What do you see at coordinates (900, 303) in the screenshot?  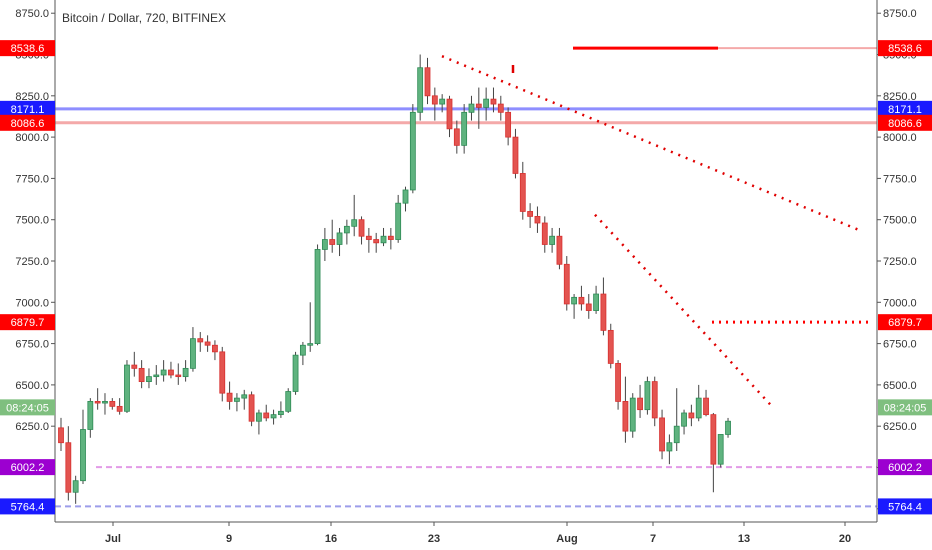 I see `y-tick-label-right: 7000.0` at bounding box center [900, 303].